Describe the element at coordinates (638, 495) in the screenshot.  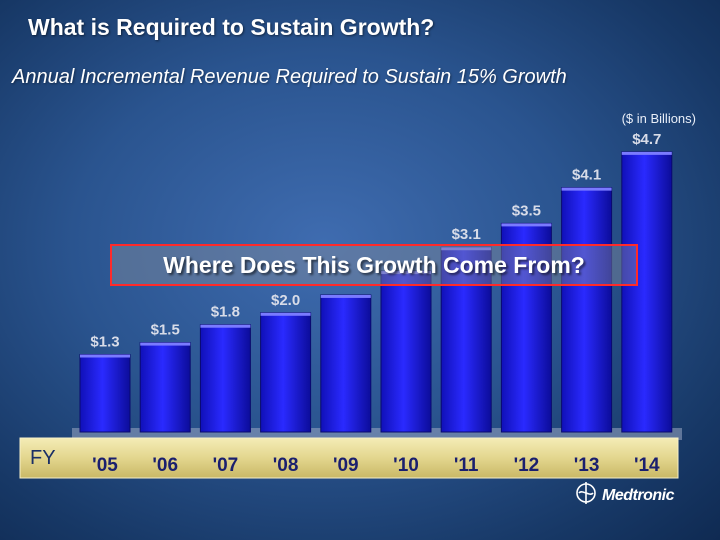
I see `logo-wordmark: Medtronic` at that location.